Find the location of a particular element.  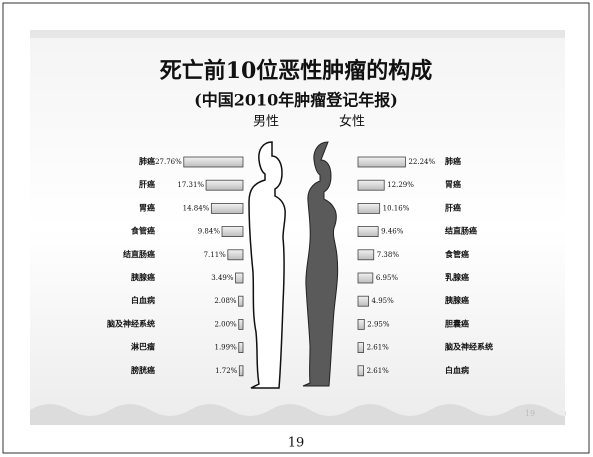

value-label: 10.16% is located at coordinates (396, 208).